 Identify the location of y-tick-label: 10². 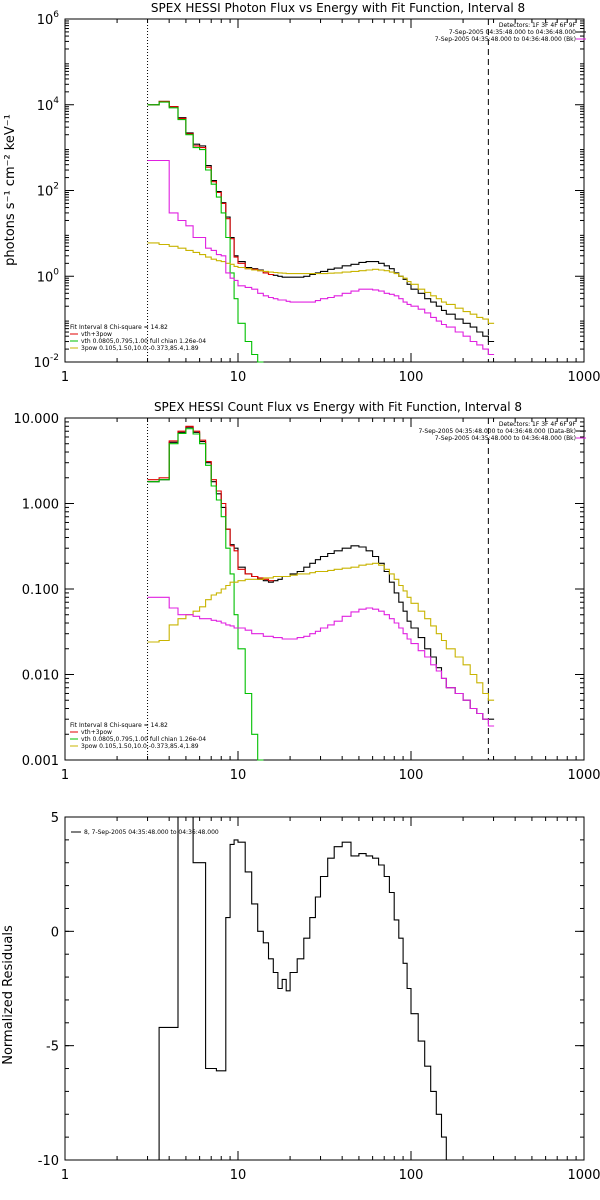
(48, 191).